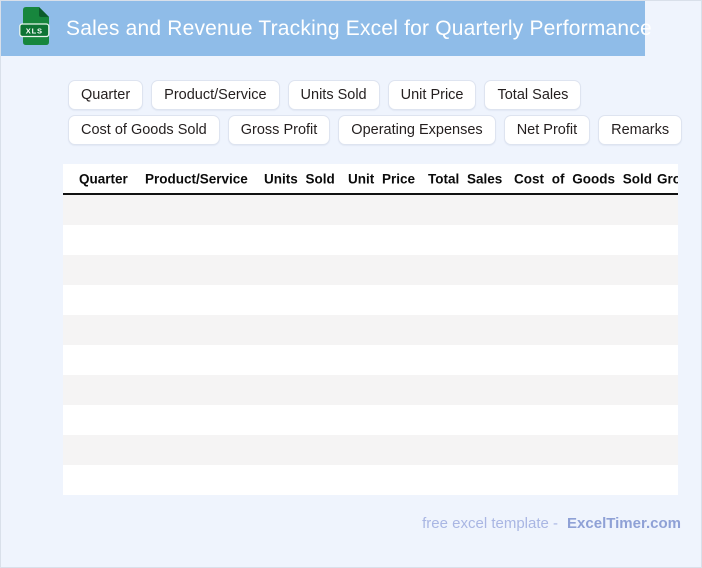  What do you see at coordinates (624, 523) in the screenshot?
I see `footer-brand-link: ExcelTimer.com` at bounding box center [624, 523].